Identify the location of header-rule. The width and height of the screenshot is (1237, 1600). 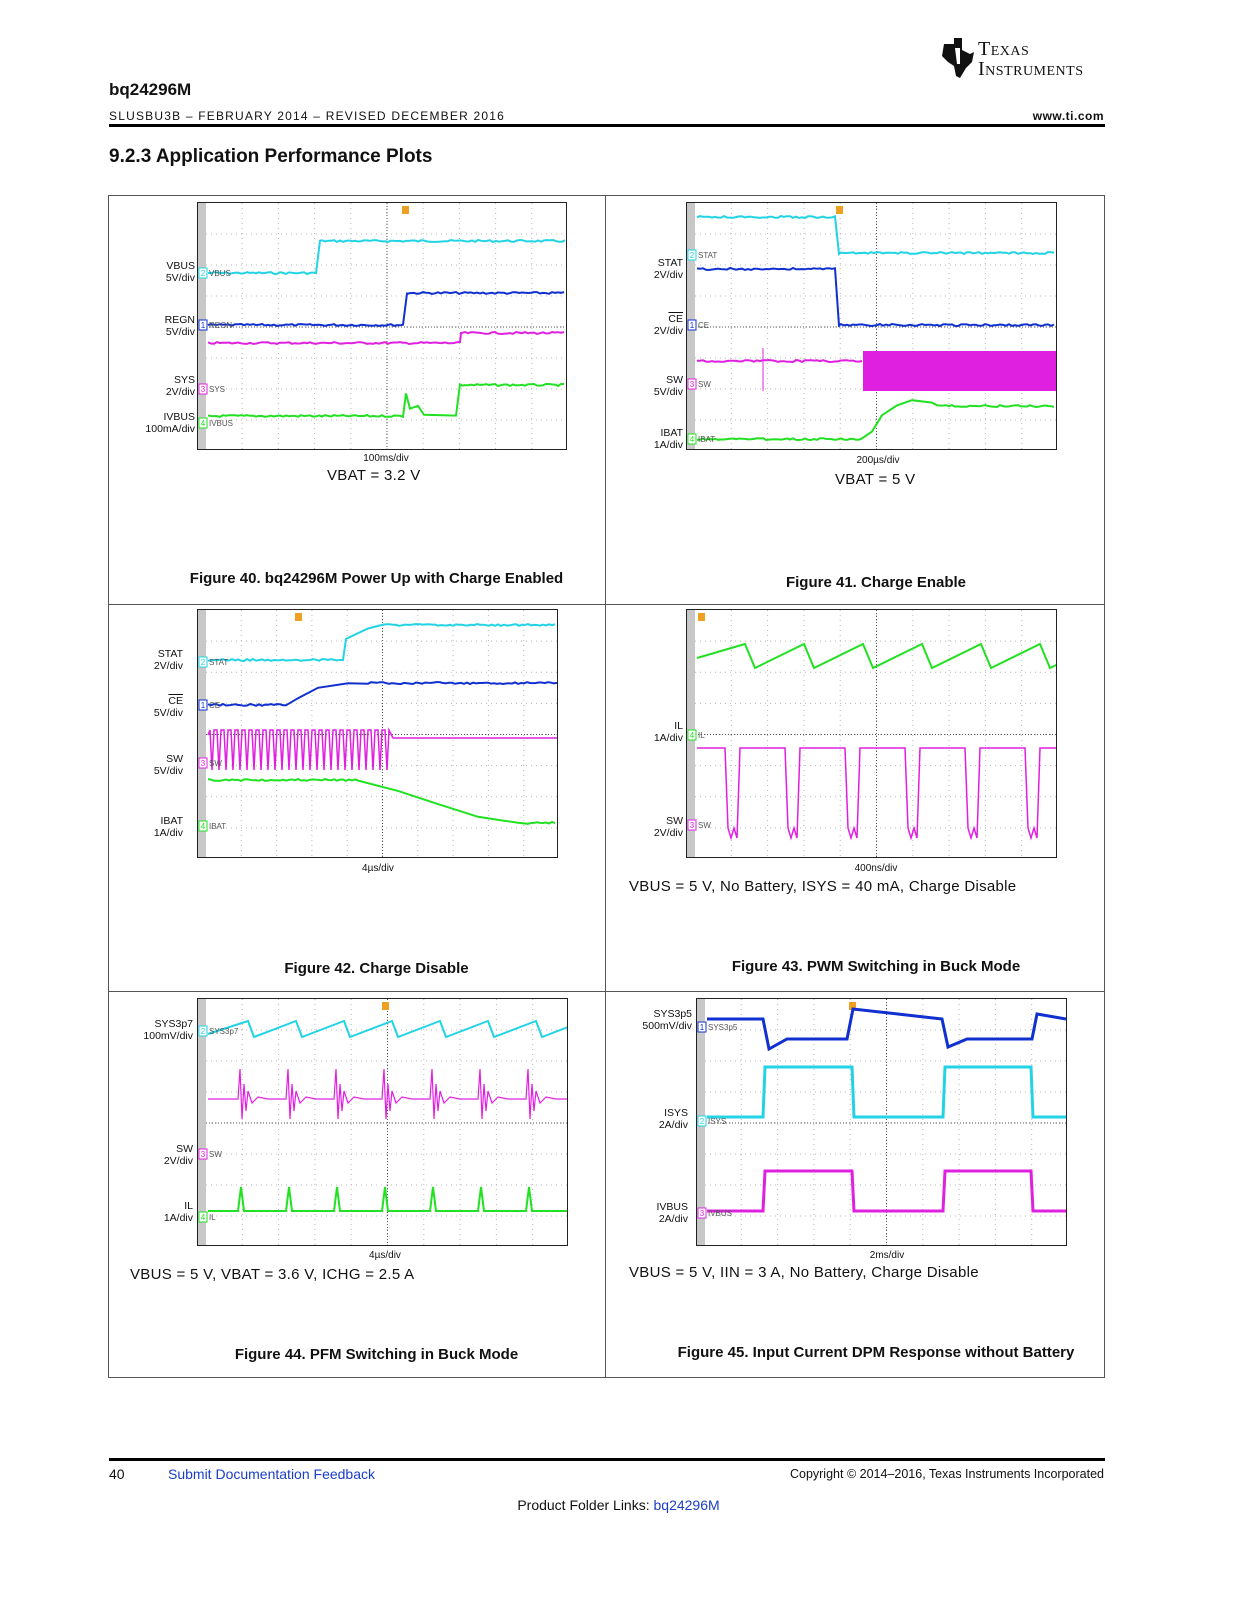
(607, 125).